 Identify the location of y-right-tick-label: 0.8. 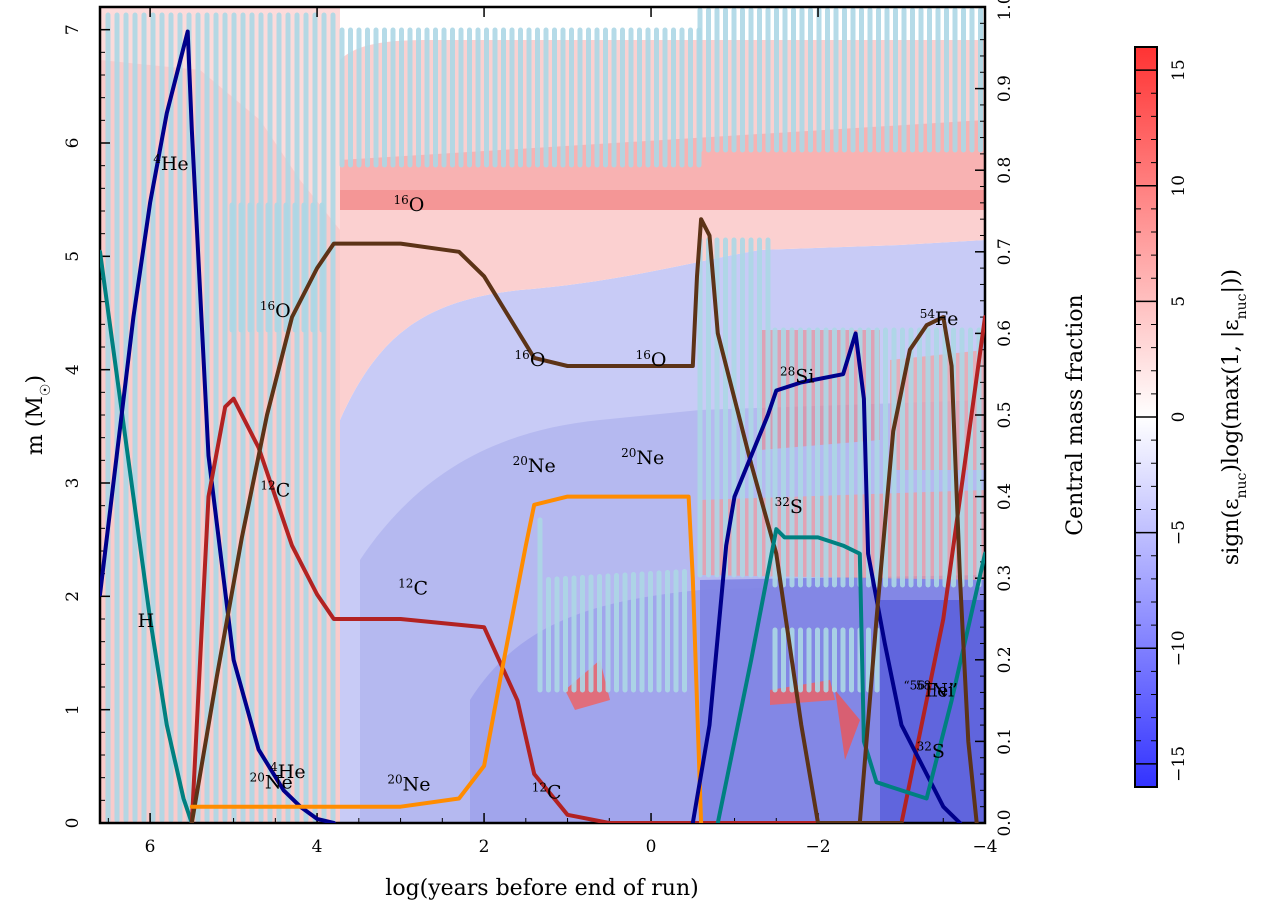
(1005, 170).